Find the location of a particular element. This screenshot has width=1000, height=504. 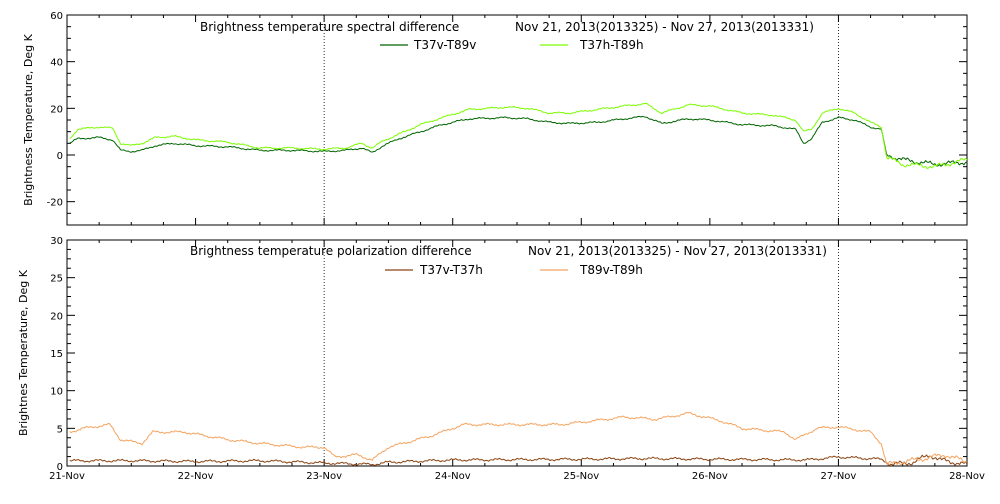

y-tick-label: 60 is located at coordinates (56, 16).